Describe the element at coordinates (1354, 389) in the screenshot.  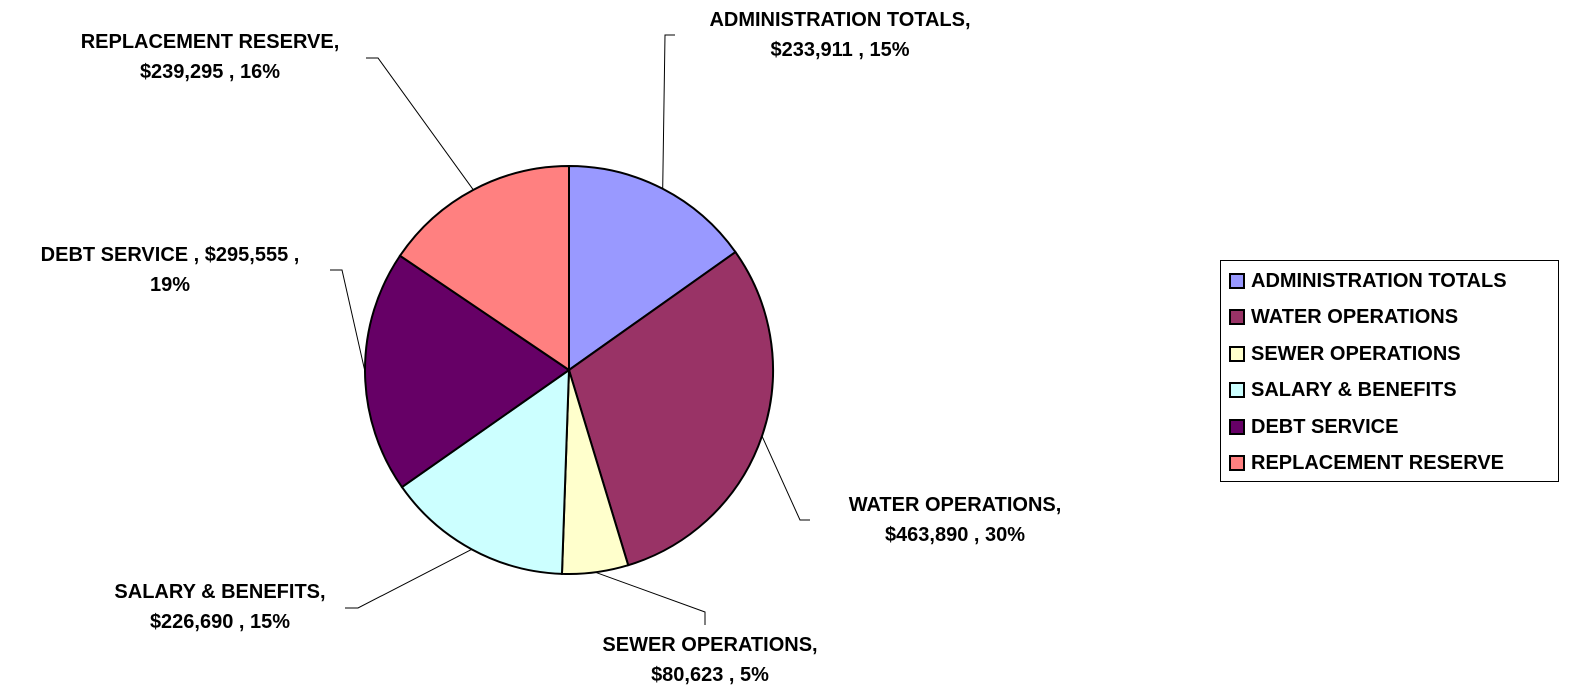
I see `legend-label: SALARY & BENEFITS` at that location.